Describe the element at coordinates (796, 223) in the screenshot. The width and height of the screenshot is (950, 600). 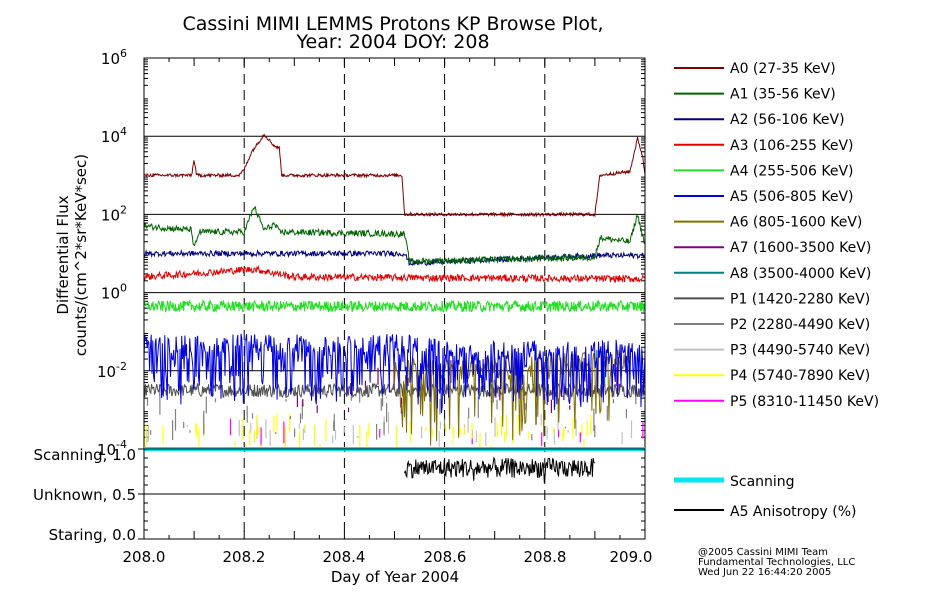
I see `legend-label: A6 (805-1600 KeV)` at that location.